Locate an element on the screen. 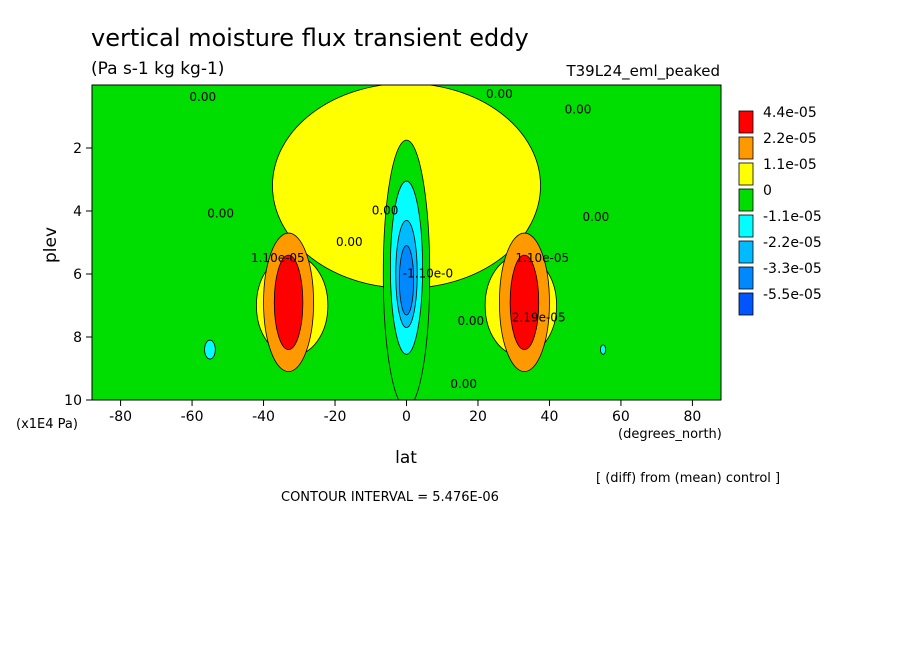  y-tick-label: 6 is located at coordinates (77, 275).